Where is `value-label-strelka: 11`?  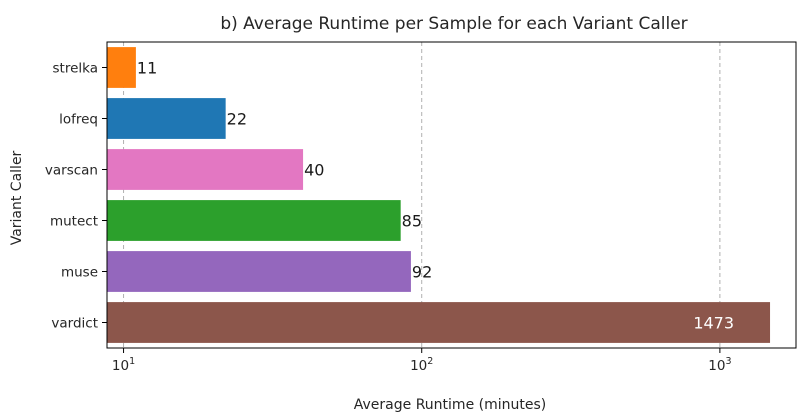
value-label-strelka: 11 is located at coordinates (147, 68).